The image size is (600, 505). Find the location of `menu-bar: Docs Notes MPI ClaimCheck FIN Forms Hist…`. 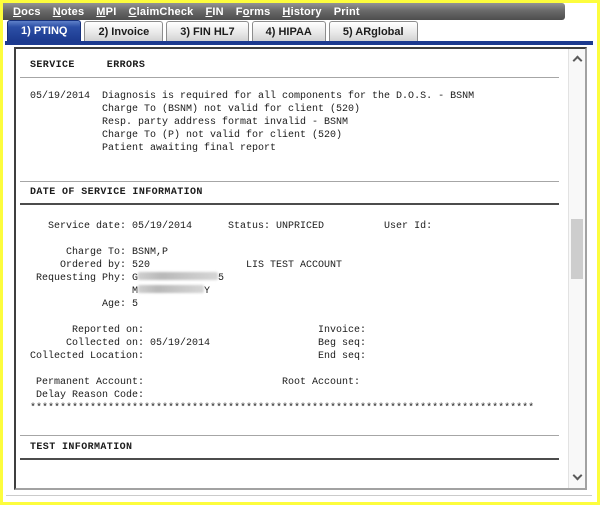

menu-bar: Docs Notes MPI ClaimCheck FIN Forms Hist… is located at coordinates (284, 11).